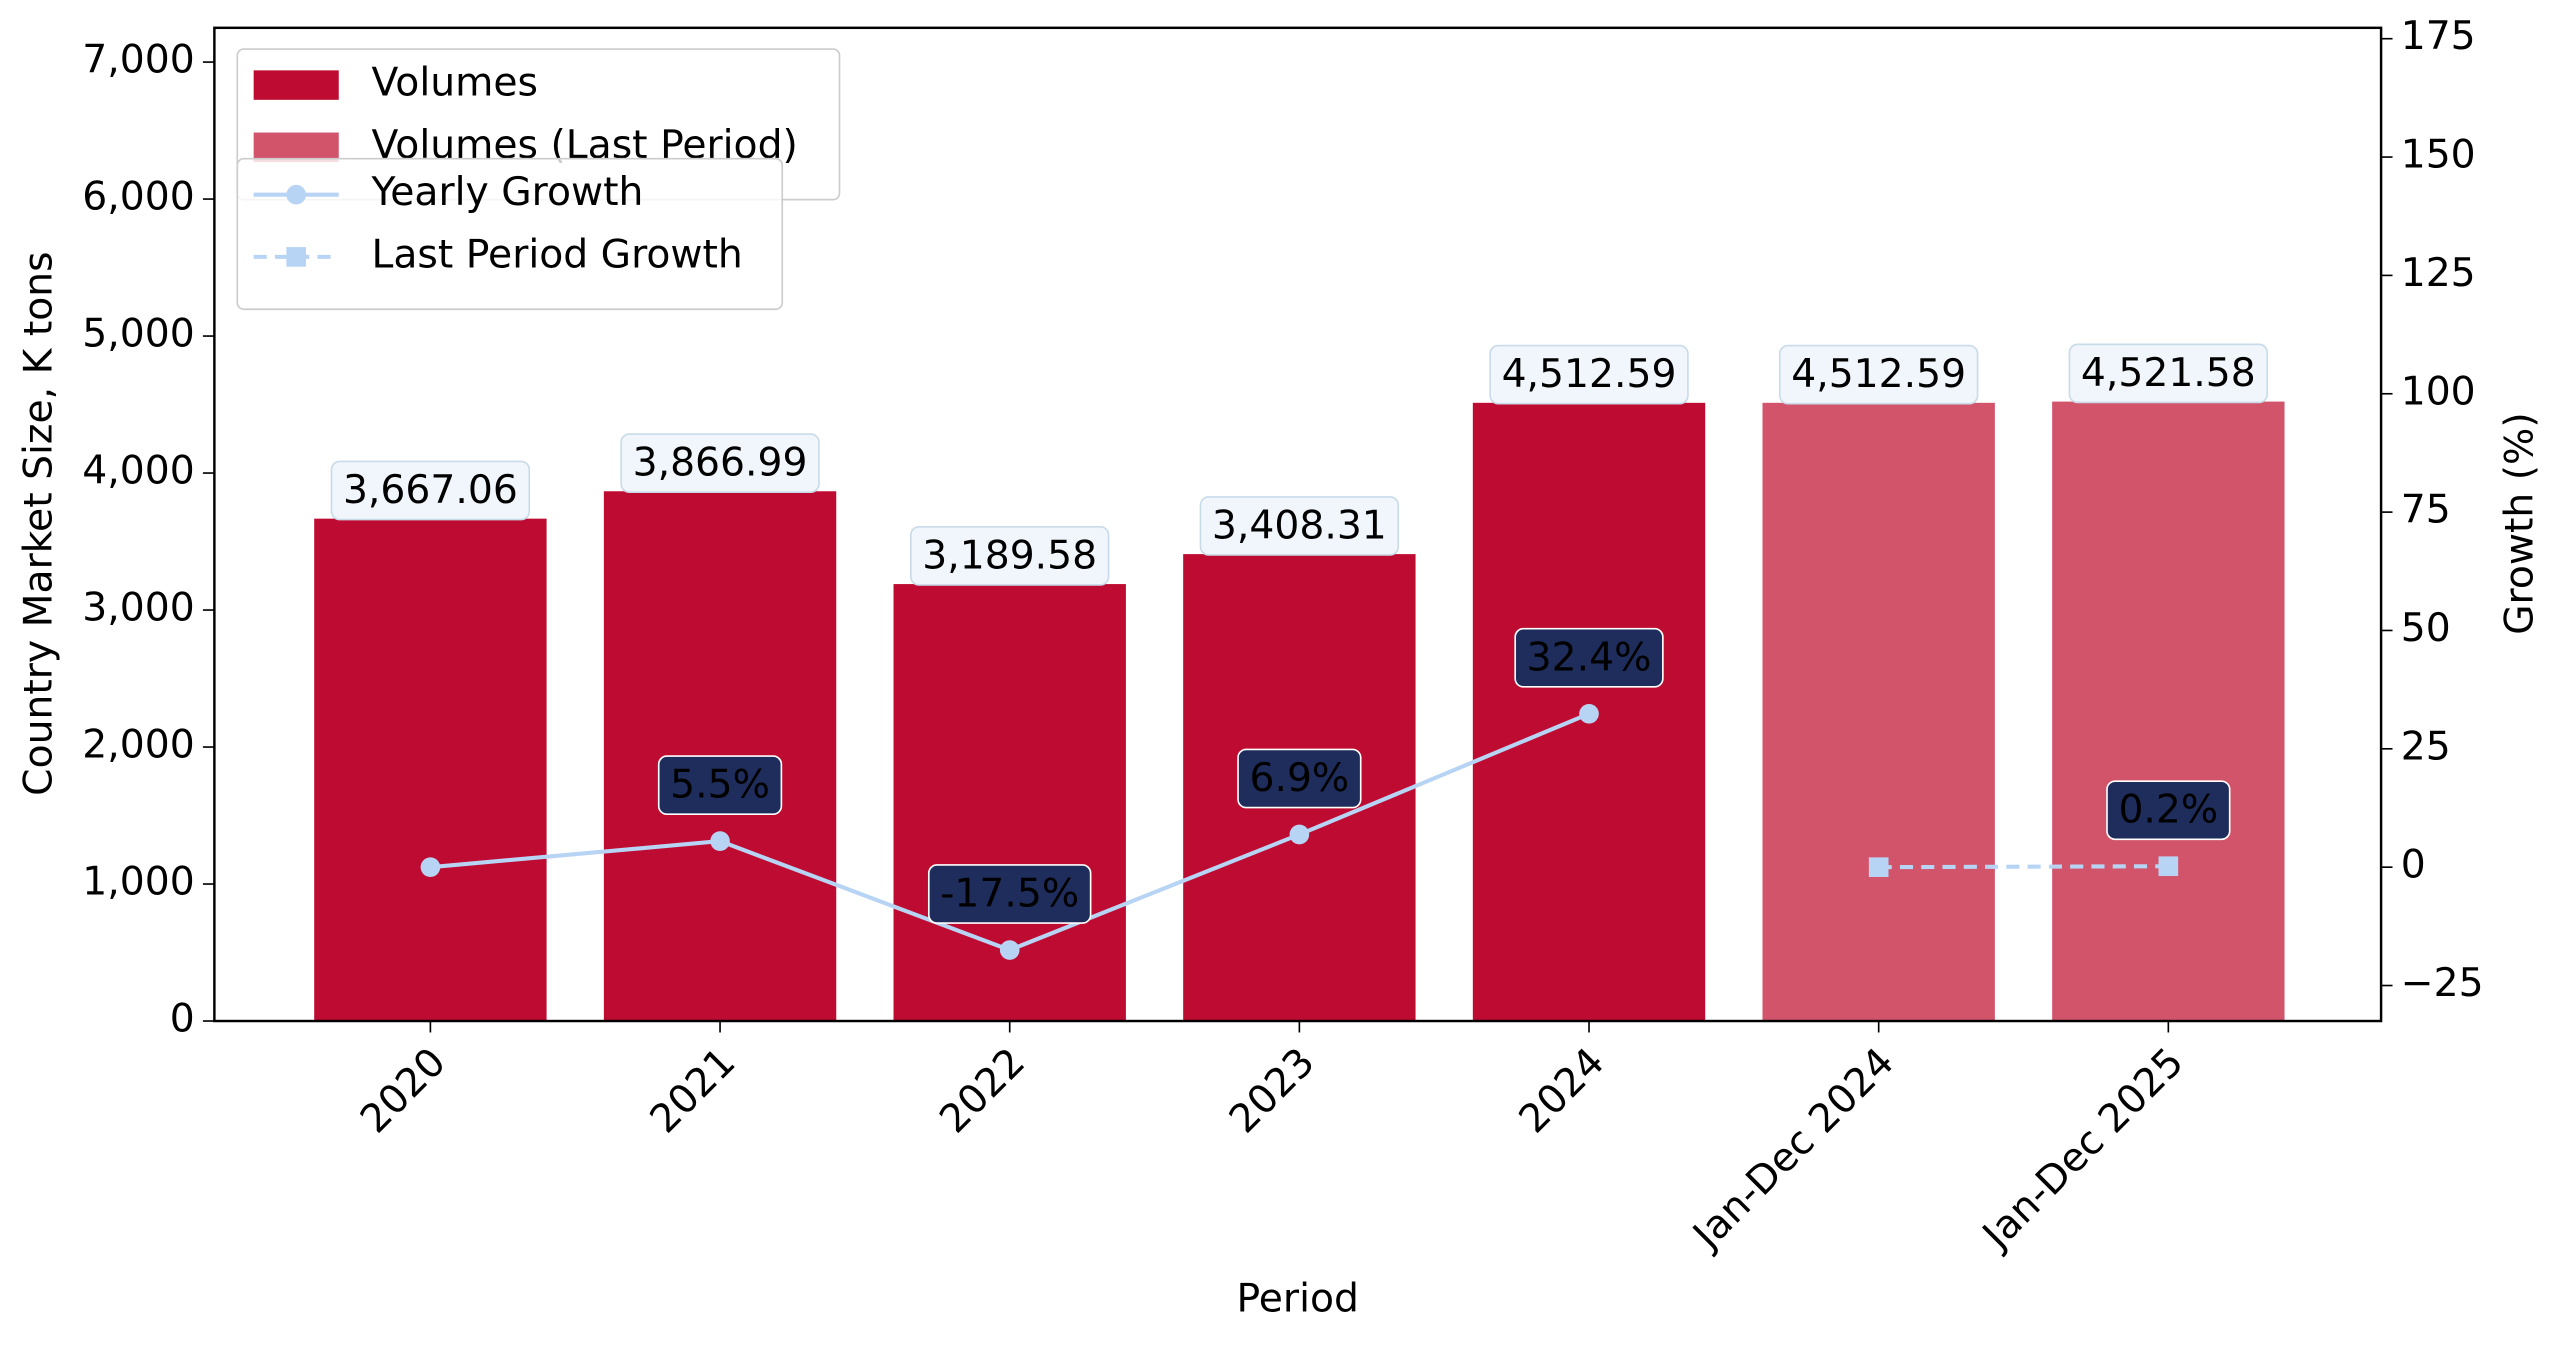  I want to click on data-label: 3,667.06, so click(430, 490).